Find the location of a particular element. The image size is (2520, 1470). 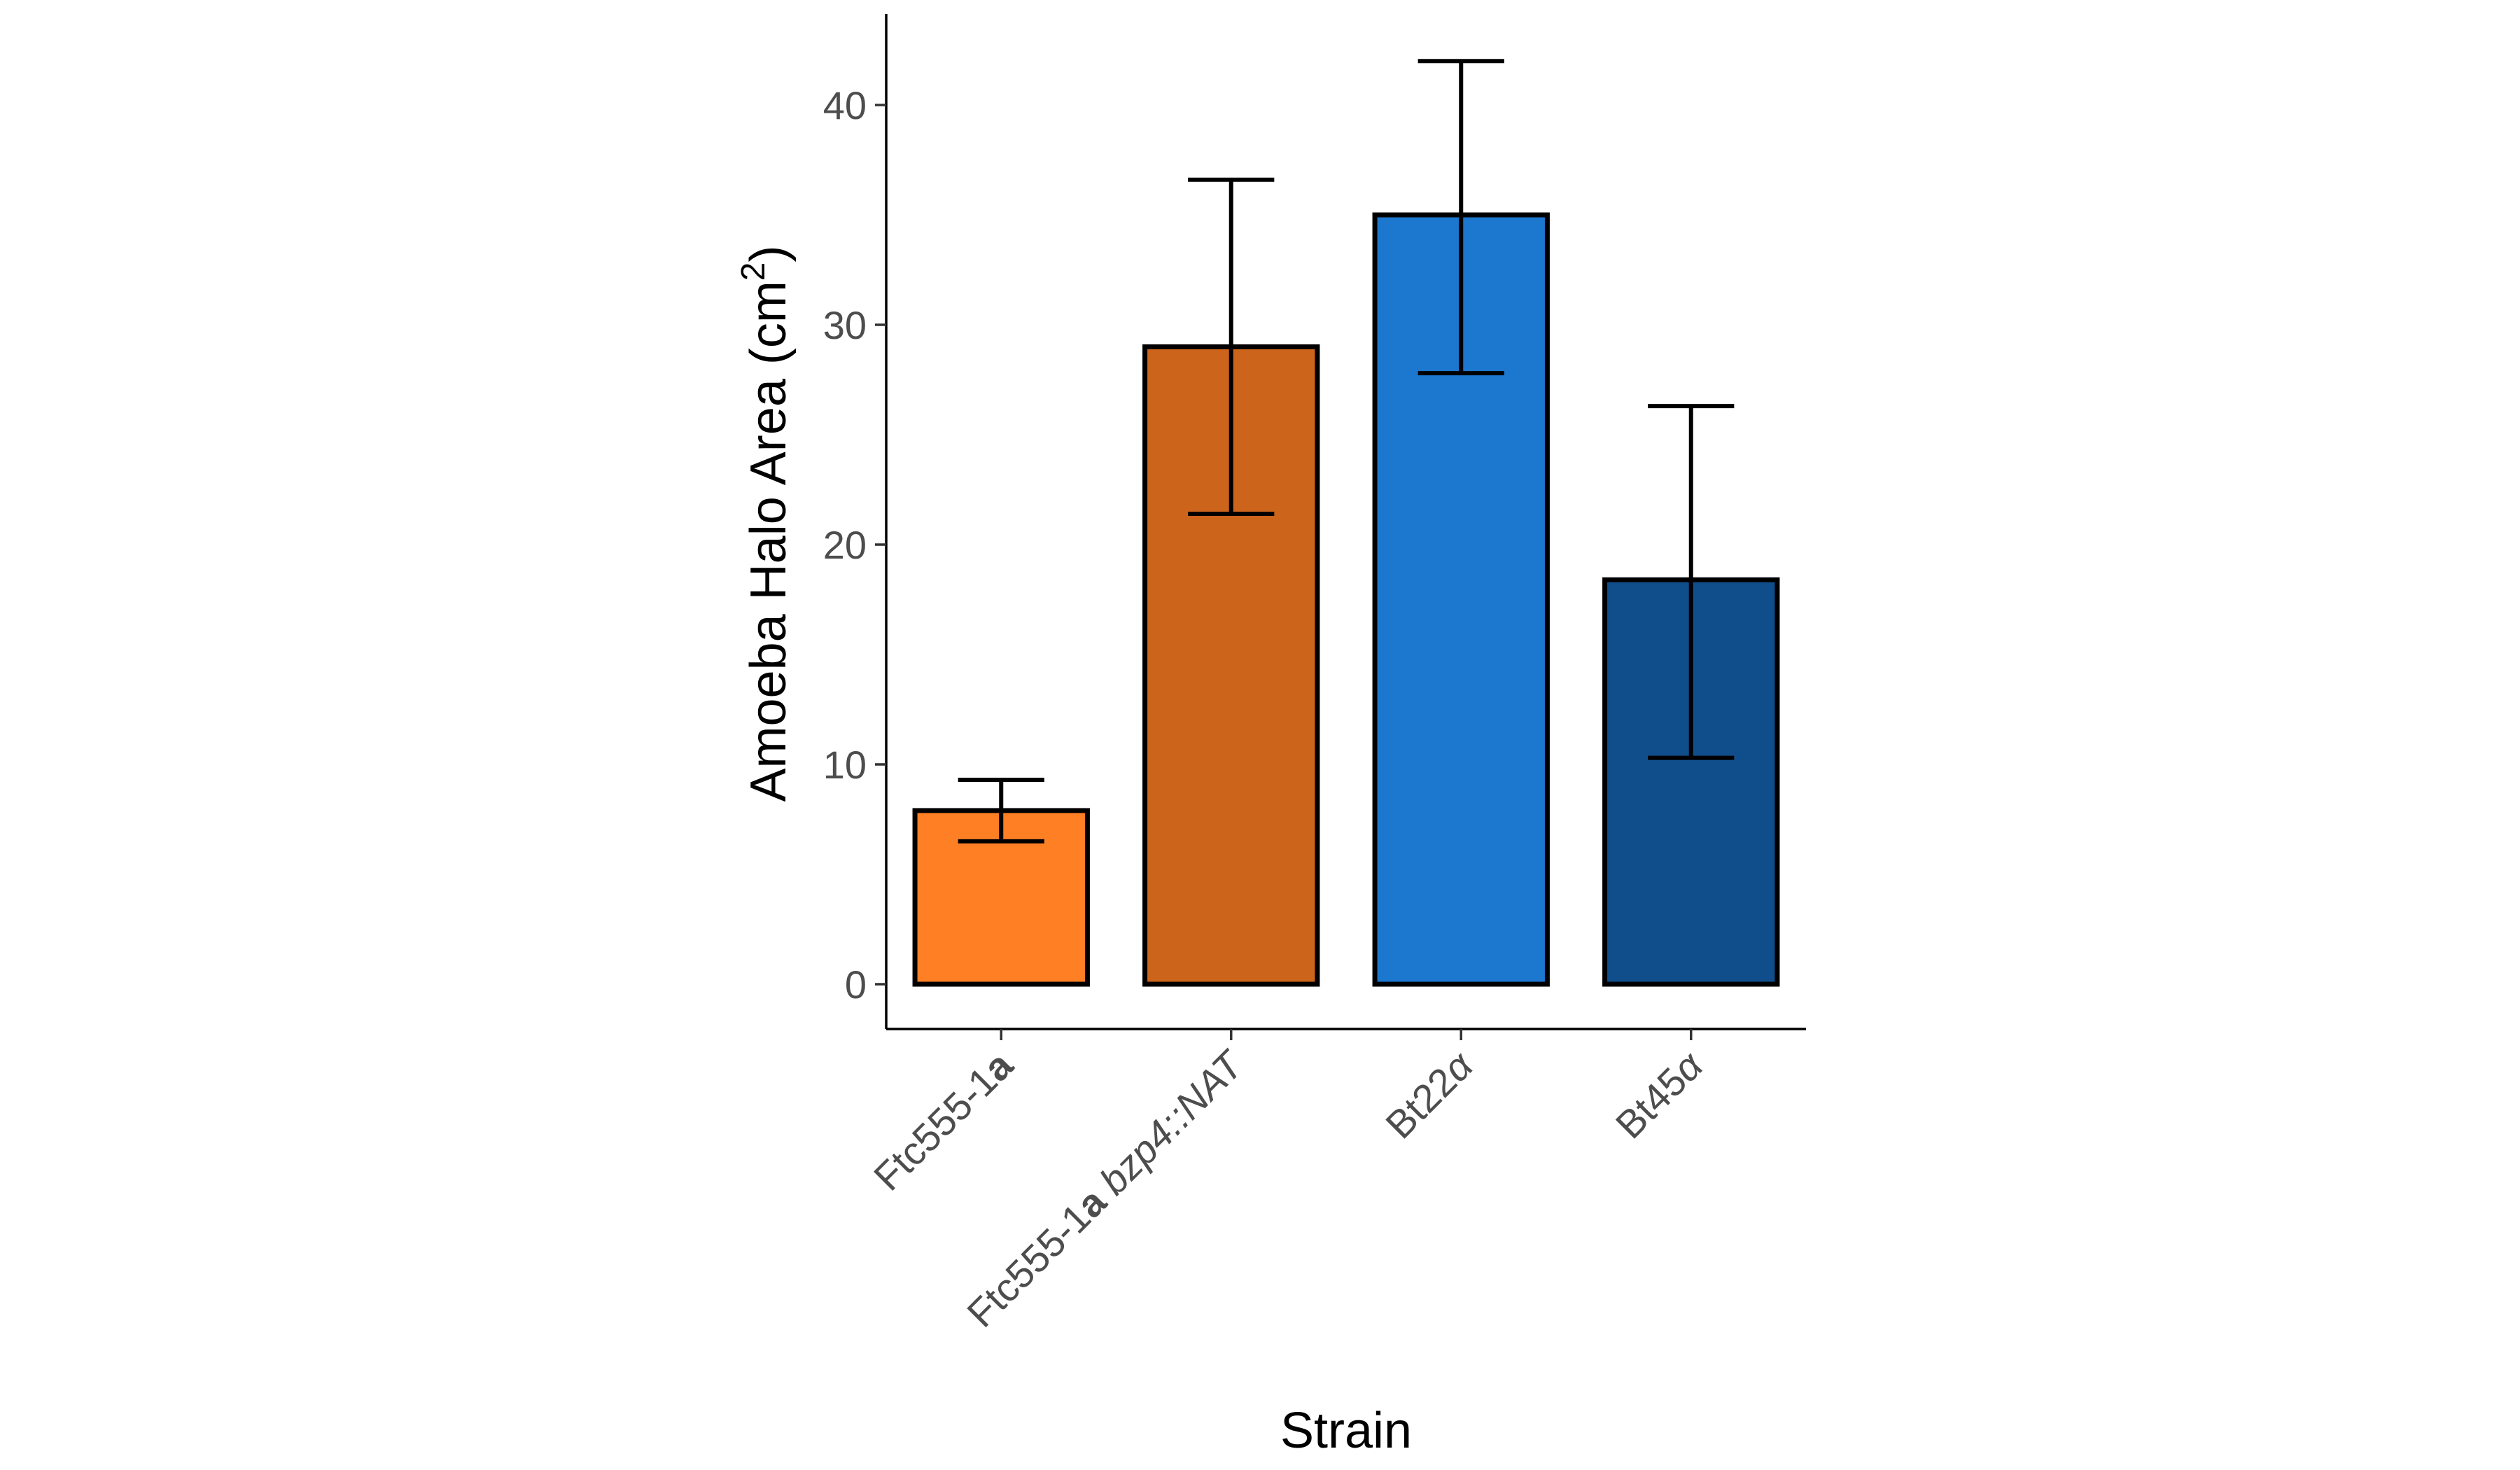

x-tick-label: Ftc555-1a is located at coordinates (943, 1120).